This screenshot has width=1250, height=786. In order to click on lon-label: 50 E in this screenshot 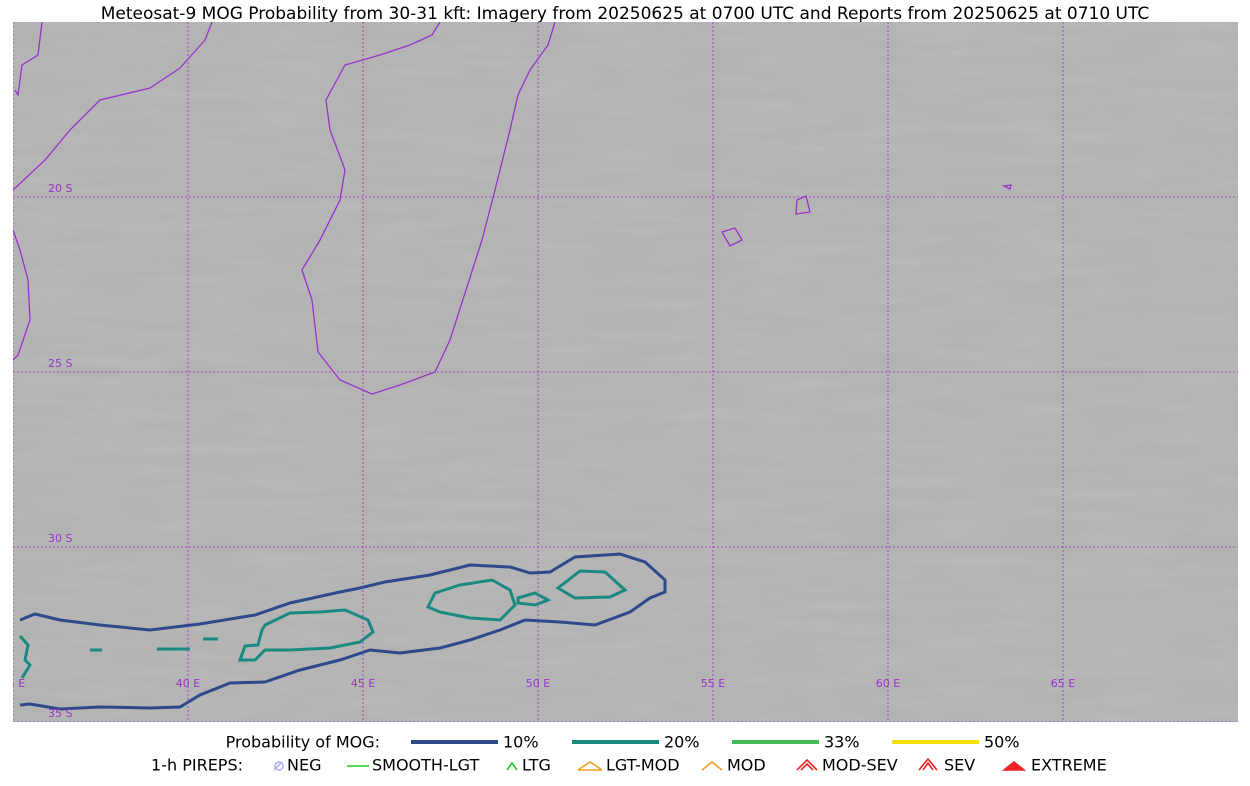, I will do `click(538, 683)`.